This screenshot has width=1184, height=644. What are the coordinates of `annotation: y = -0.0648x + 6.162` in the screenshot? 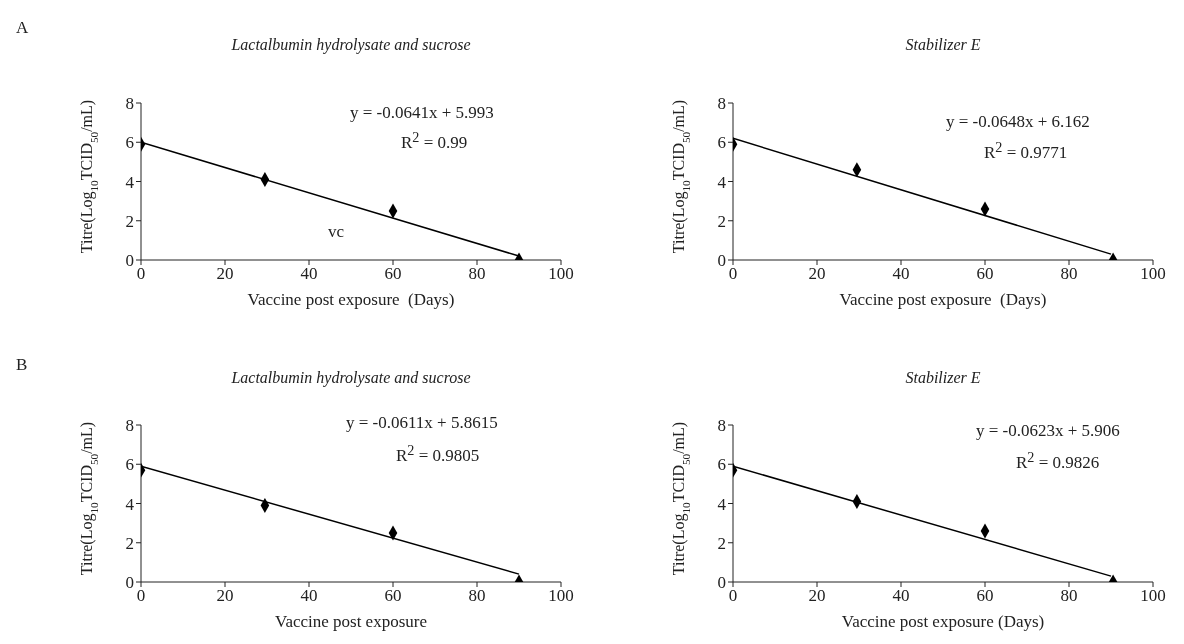 It's located at (1018, 122).